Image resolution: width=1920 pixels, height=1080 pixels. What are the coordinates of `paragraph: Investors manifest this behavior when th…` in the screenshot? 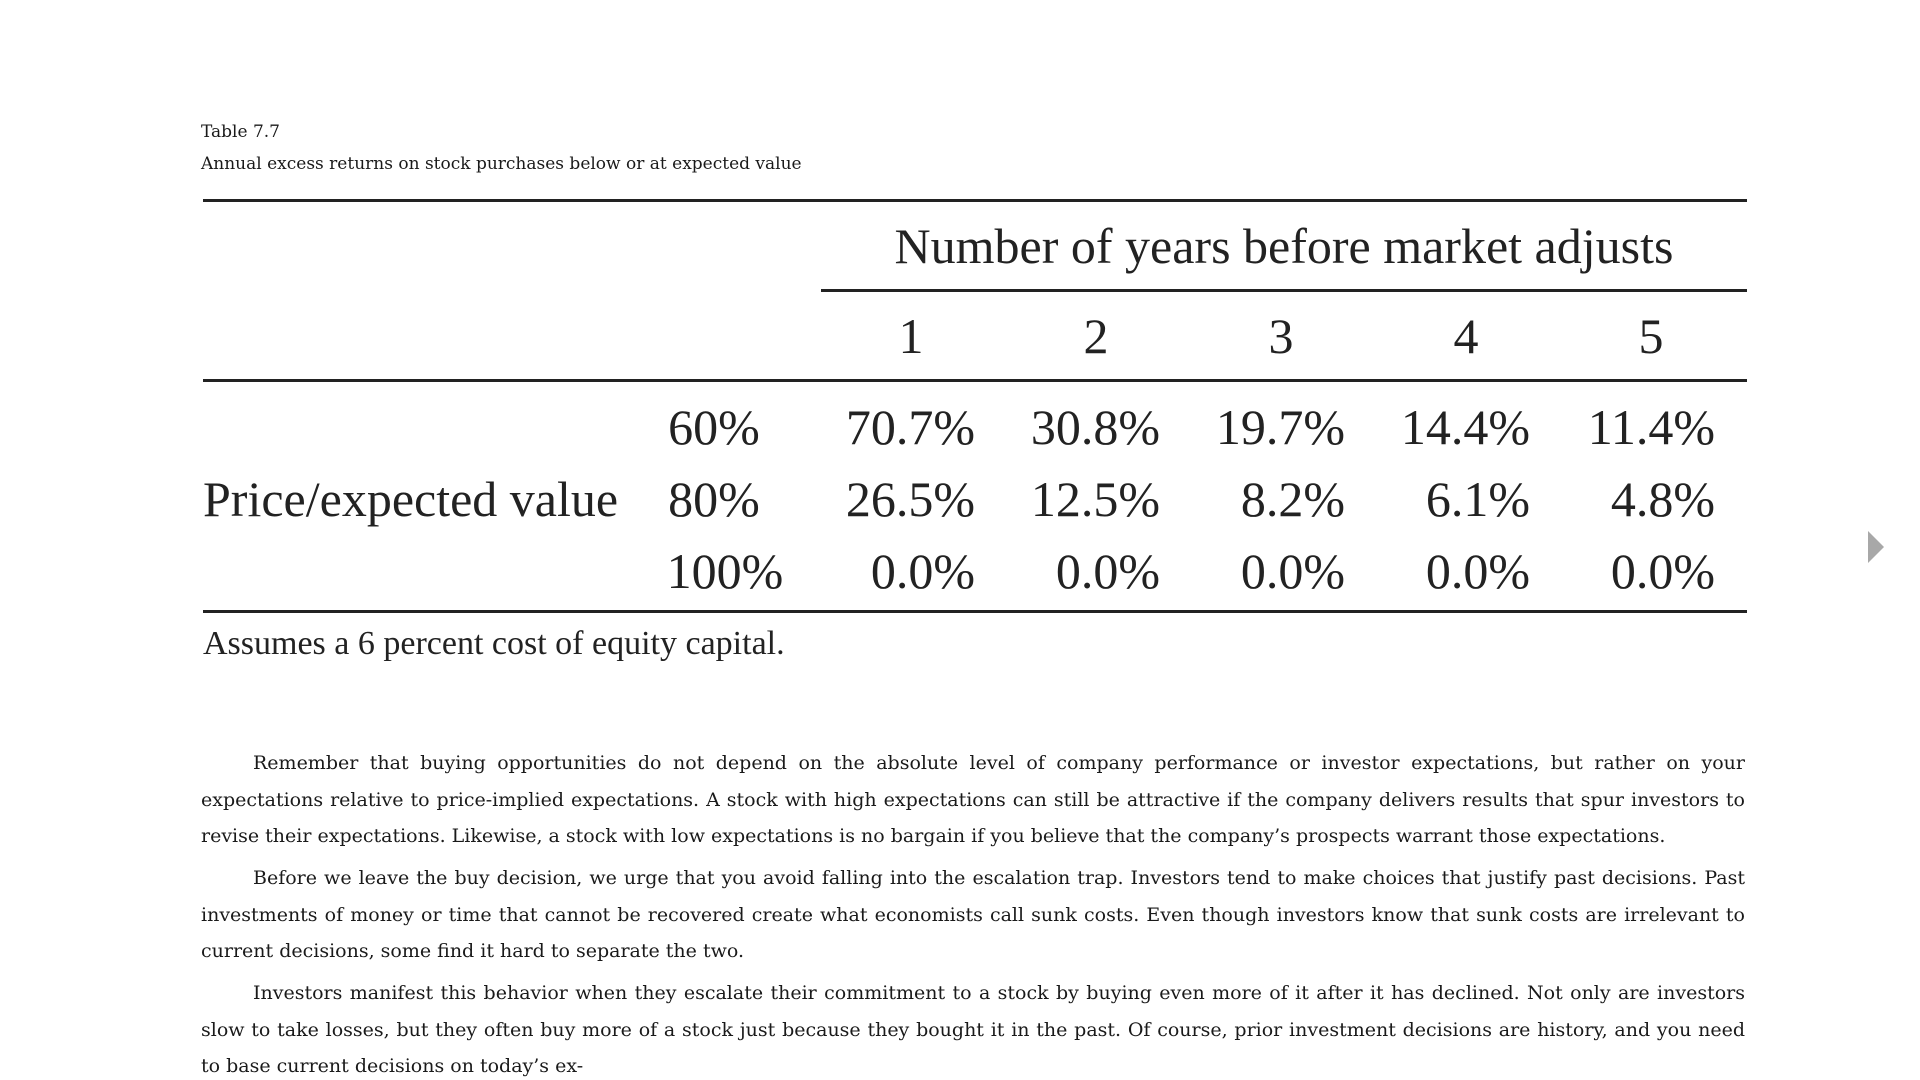 It's located at (973, 1029).